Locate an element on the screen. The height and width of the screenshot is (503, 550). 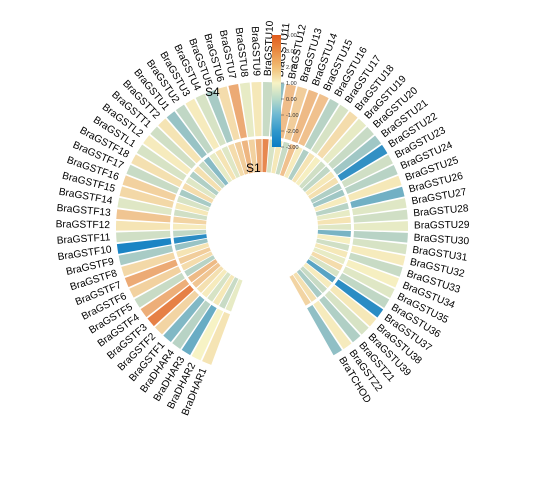
cell-s4-bragstu20 is located at coordinates (351, 147).